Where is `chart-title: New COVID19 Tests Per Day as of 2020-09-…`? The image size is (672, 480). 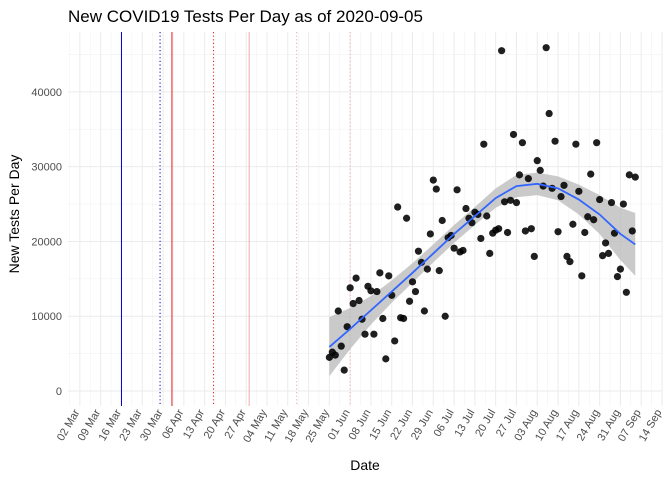 chart-title: New COVID19 Tests Per Day as of 2020-09-… is located at coordinates (245, 16).